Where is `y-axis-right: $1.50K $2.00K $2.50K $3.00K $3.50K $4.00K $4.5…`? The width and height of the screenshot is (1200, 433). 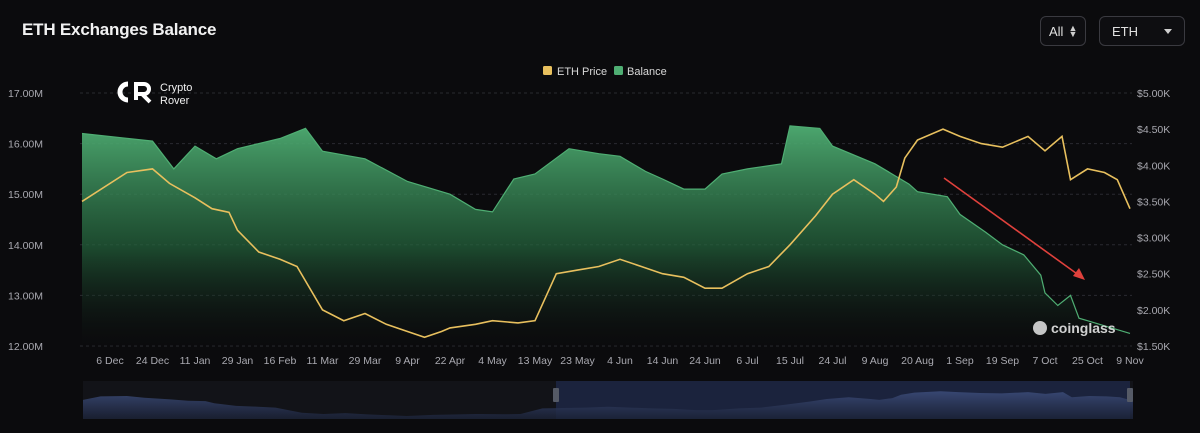 y-axis-right: $1.50K $2.00K $2.50K $3.00K $3.50K $4.00K $4.5… is located at coordinates (1153, 220).